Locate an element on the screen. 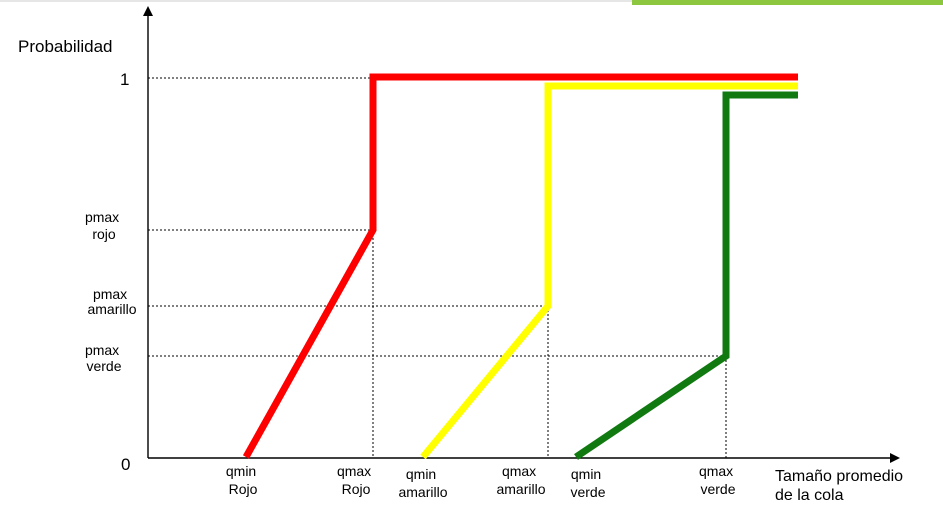  y-tick-pmax-amarillo: pmax amarillo is located at coordinates (111, 301).